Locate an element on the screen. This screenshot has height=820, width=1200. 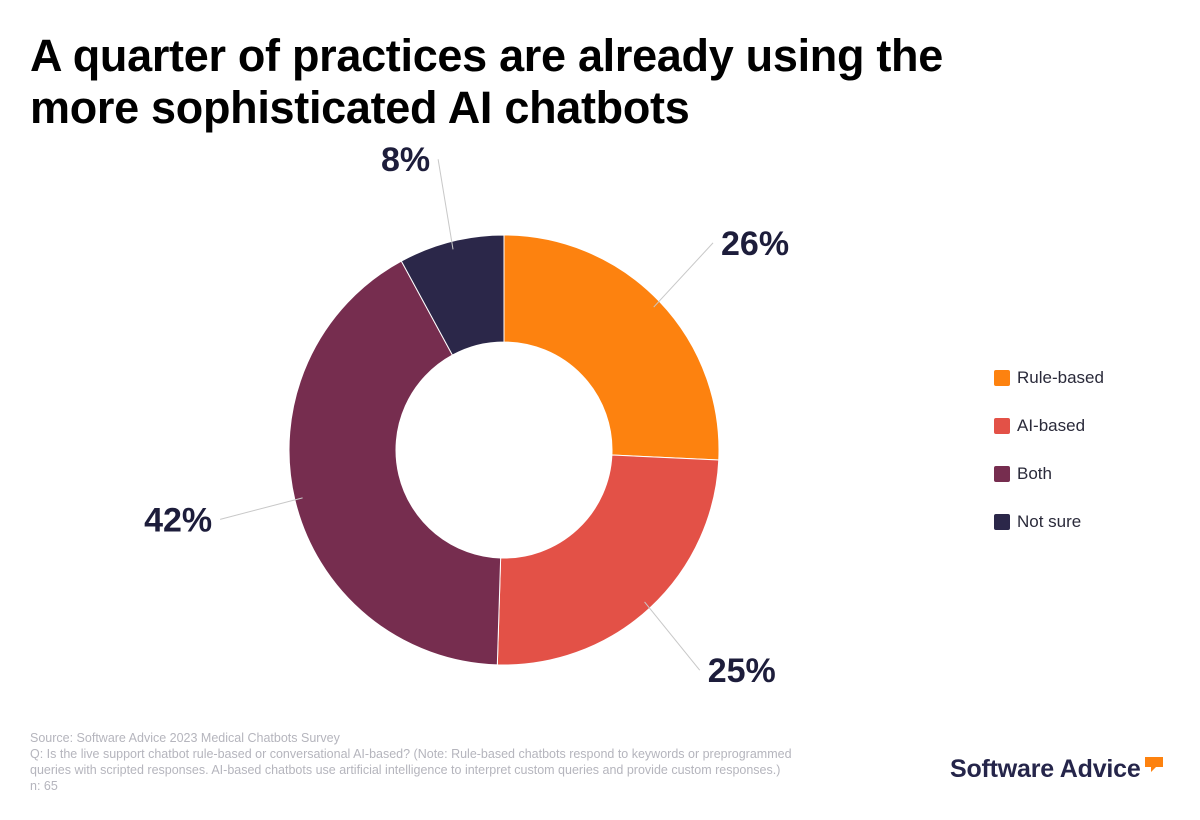
legend-swatch-rule-based is located at coordinates (1002, 378).